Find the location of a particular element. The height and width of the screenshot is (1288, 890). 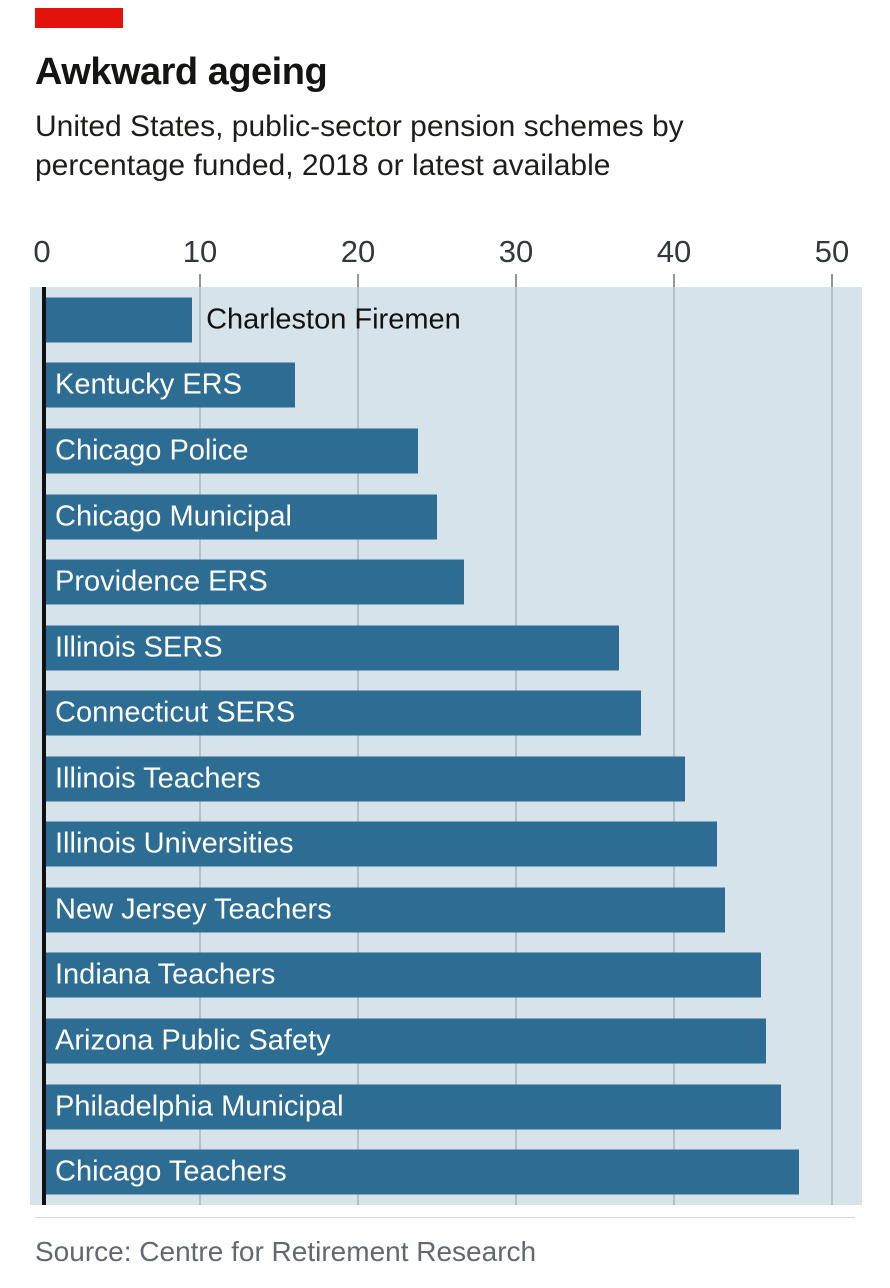

bar-label: Indiana Teachers is located at coordinates (165, 974).